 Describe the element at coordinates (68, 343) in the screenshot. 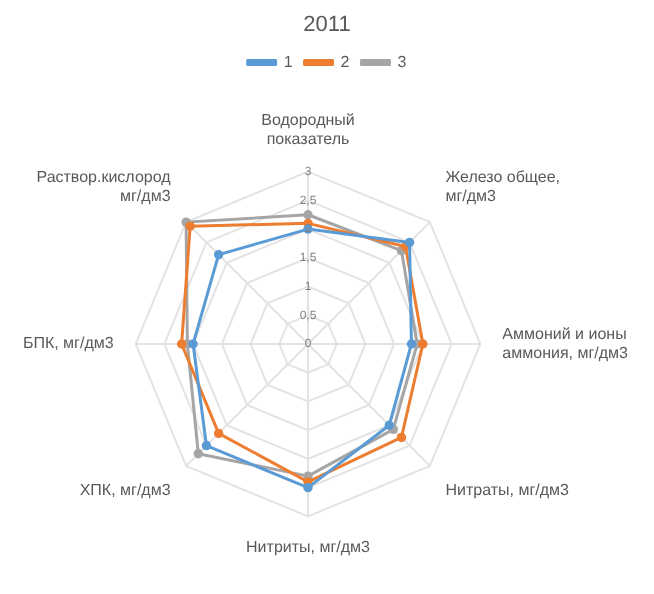

I see `spoke-label: БПК, мг/дм3` at that location.